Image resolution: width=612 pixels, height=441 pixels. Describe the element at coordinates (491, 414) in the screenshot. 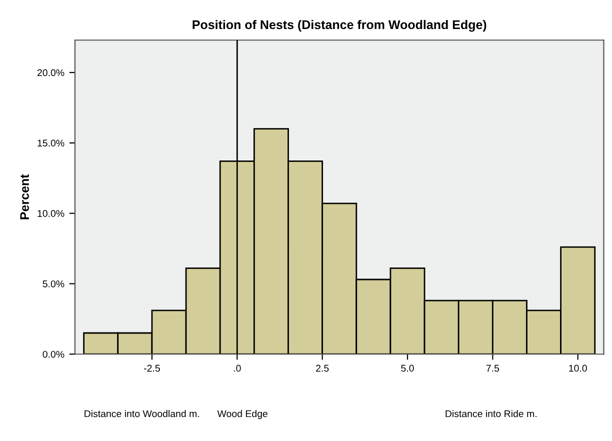

I see `text: Distance into Ride m.` at that location.